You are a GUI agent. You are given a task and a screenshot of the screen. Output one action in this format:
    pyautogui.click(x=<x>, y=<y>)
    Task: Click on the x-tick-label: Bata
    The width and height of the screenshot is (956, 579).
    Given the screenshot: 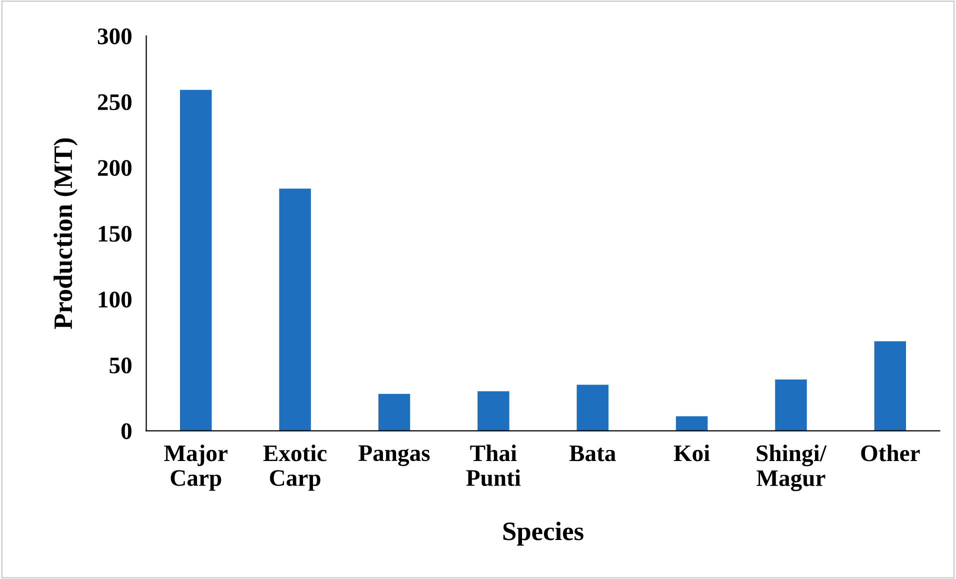 What is the action you would take?
    pyautogui.click(x=592, y=454)
    